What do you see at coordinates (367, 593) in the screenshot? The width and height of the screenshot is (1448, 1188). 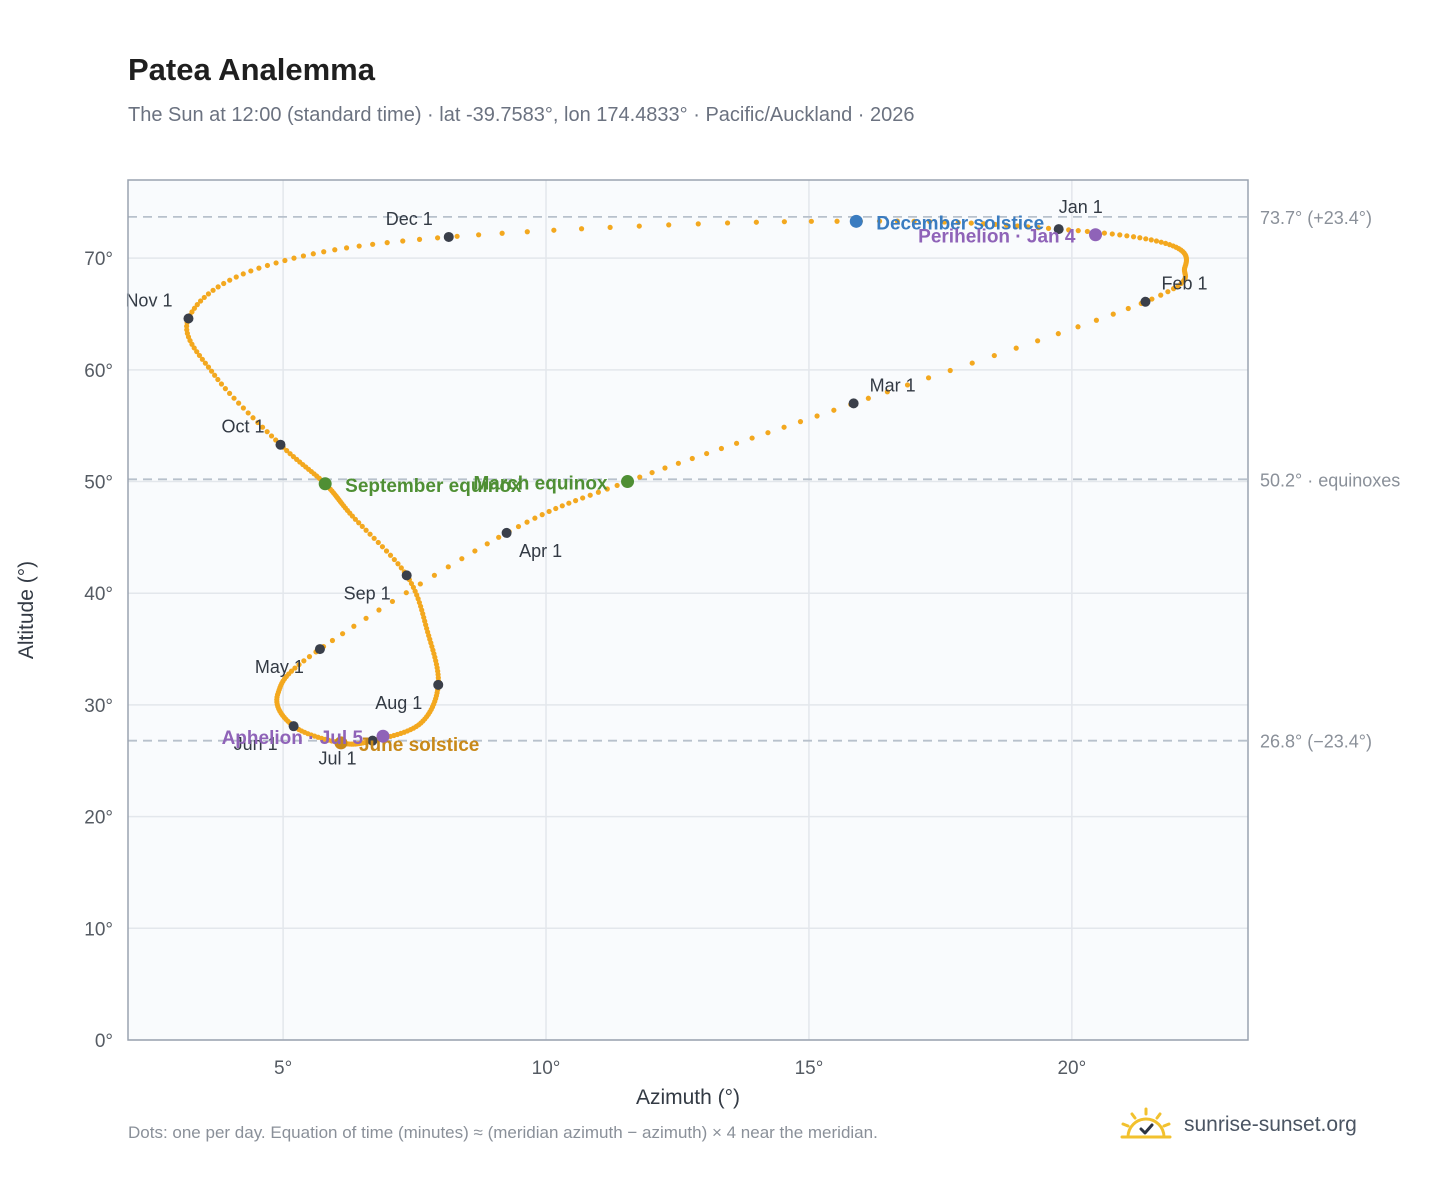 I see `month-label: Sep 1` at bounding box center [367, 593].